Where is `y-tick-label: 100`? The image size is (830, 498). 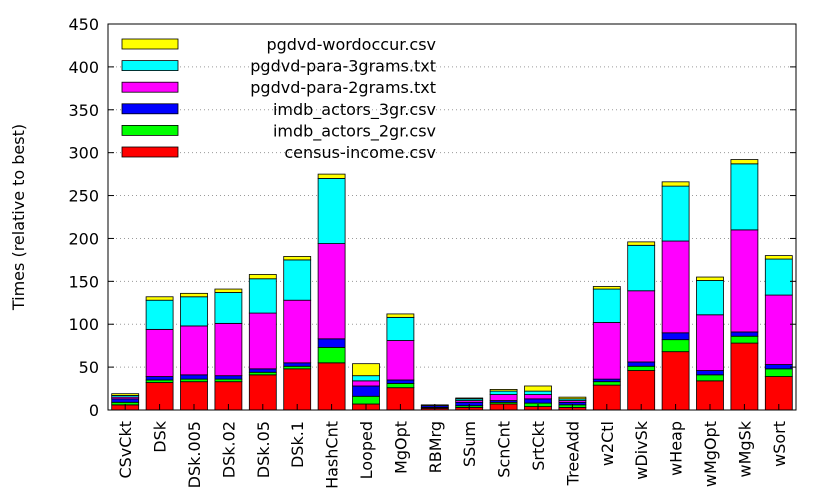
y-tick-label: 100 is located at coordinates (83, 324).